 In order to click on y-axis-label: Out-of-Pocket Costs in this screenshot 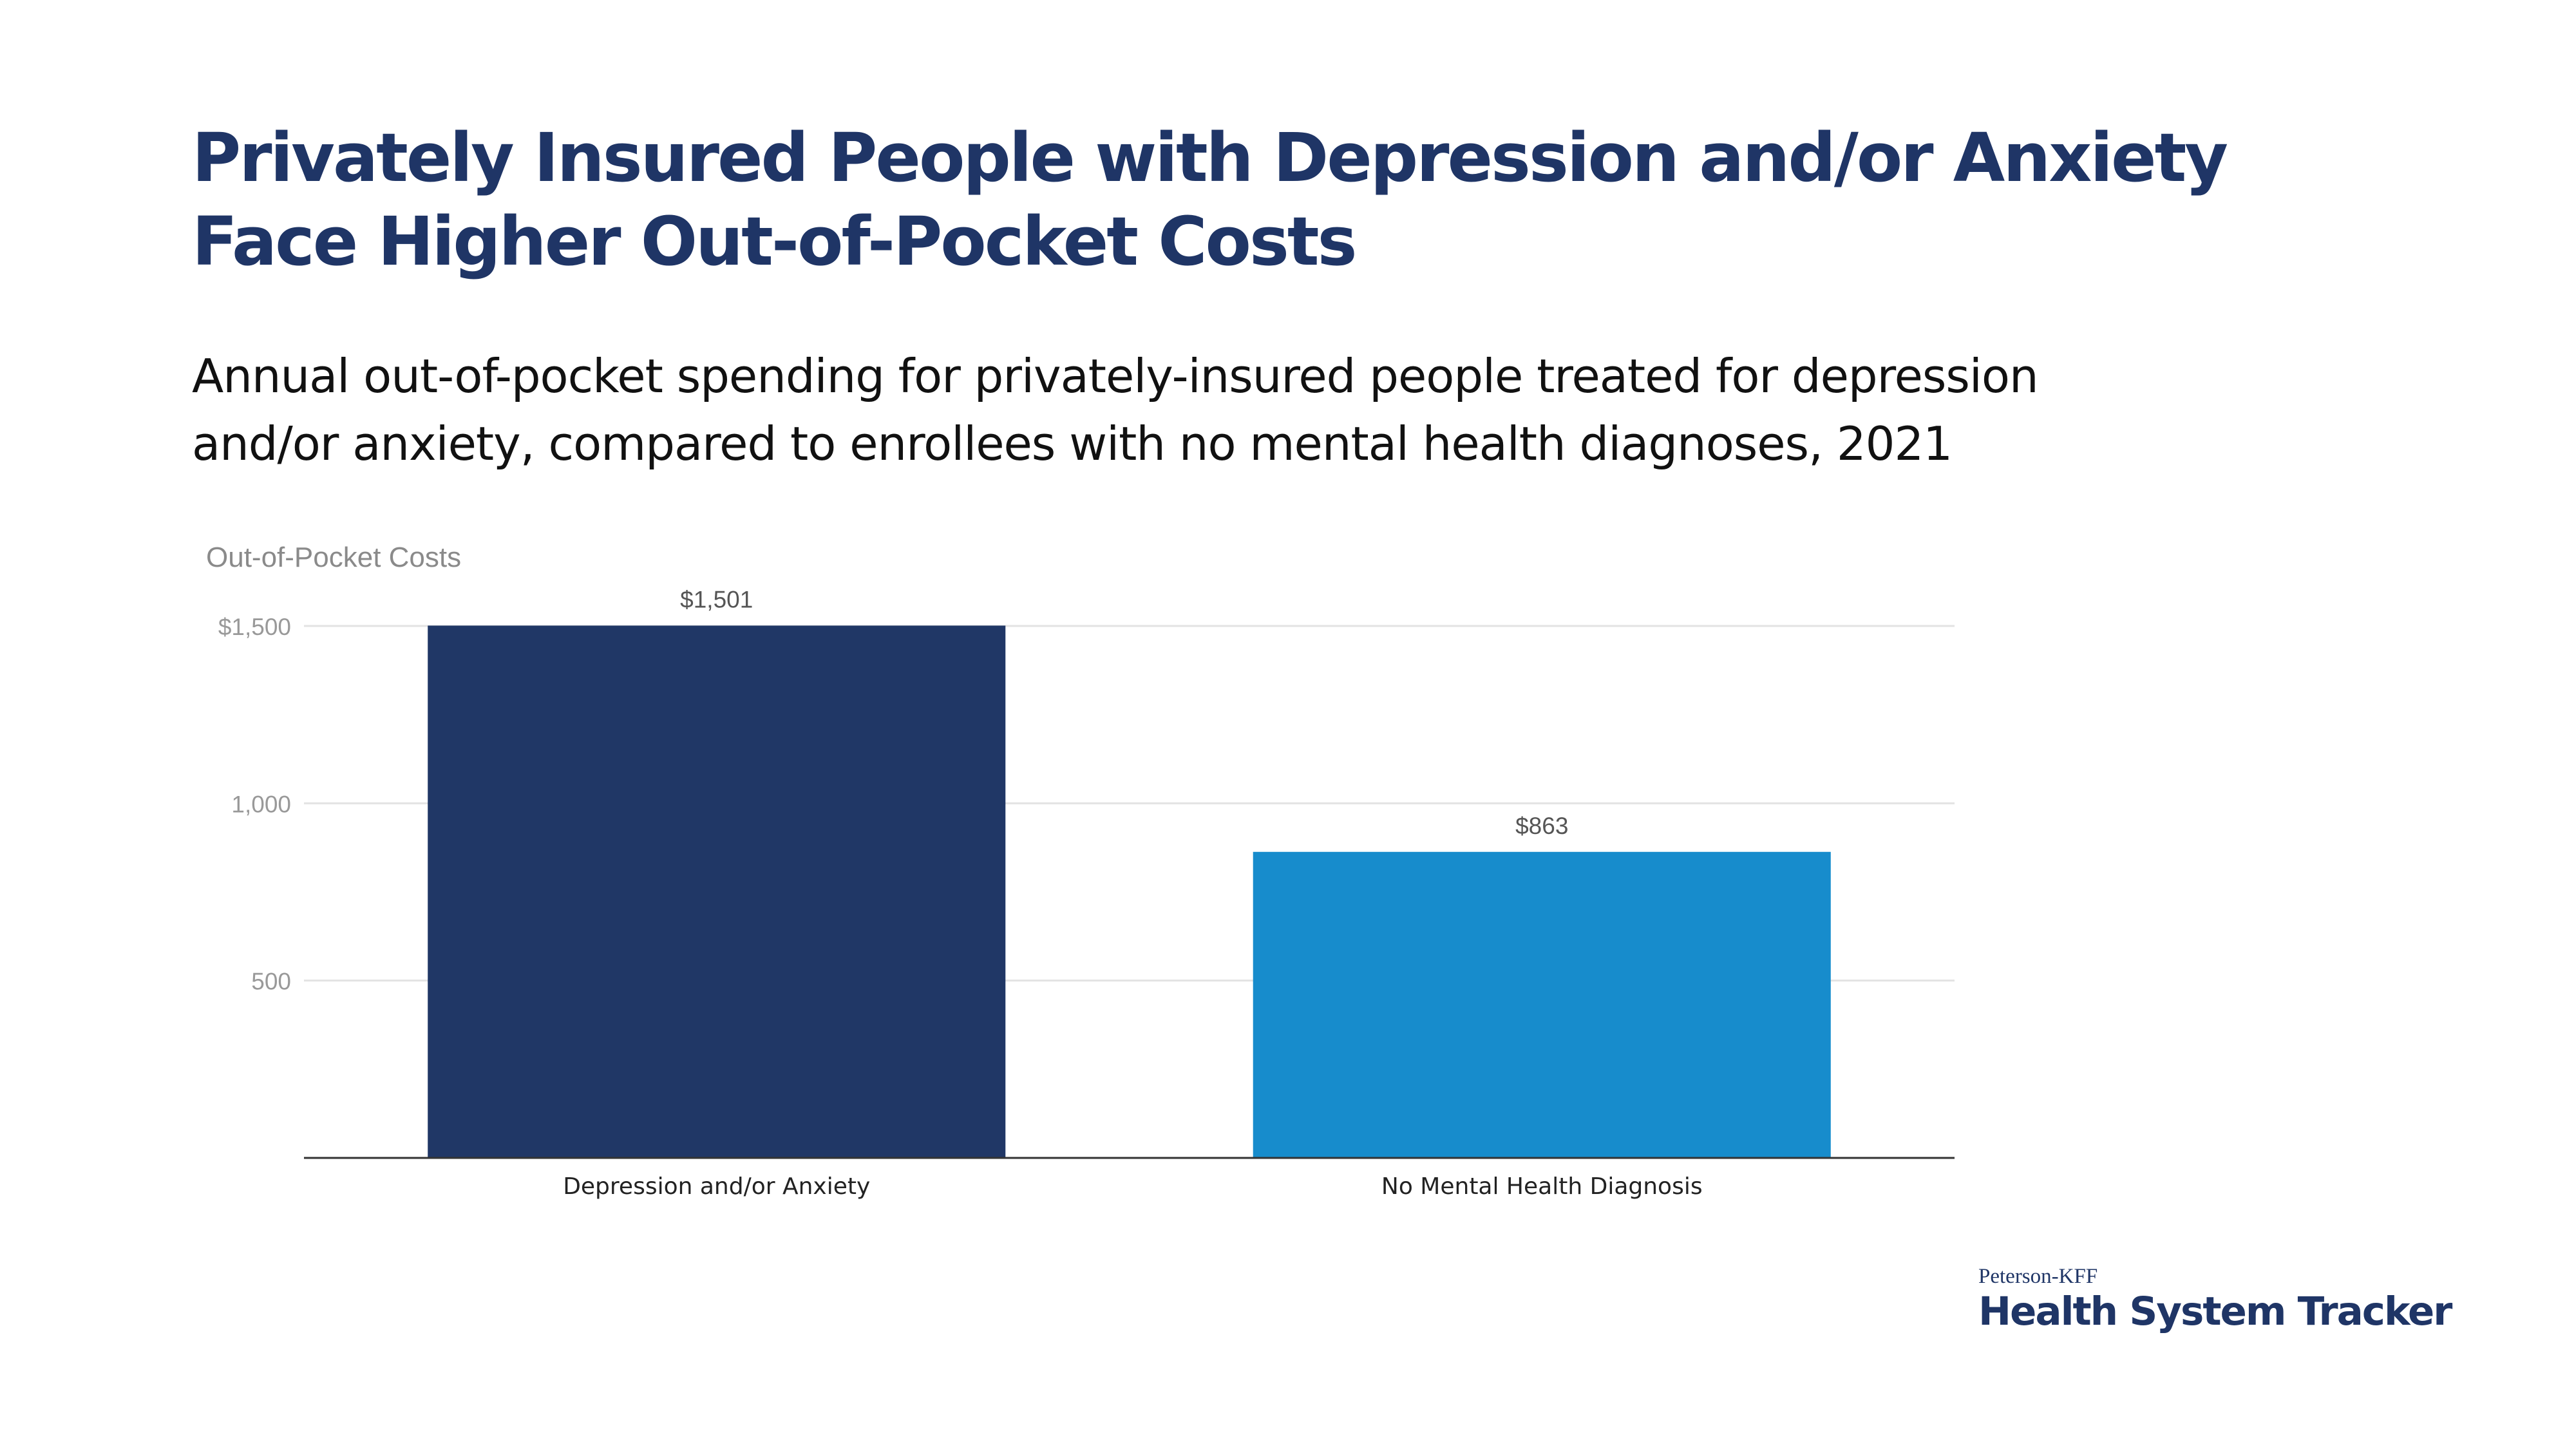, I will do `click(334, 557)`.